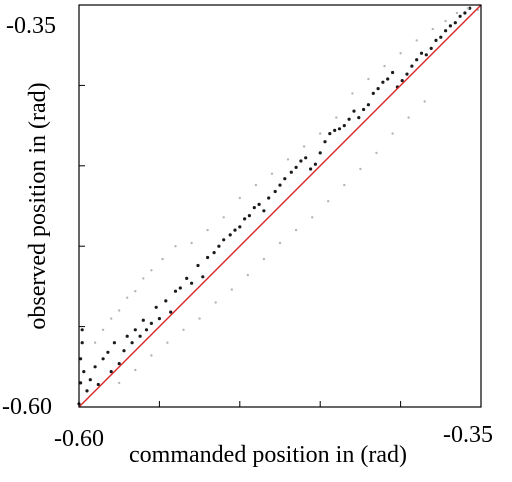  What do you see at coordinates (79, 439) in the screenshot?
I see `x-tick-label-min: -0.60` at bounding box center [79, 439].